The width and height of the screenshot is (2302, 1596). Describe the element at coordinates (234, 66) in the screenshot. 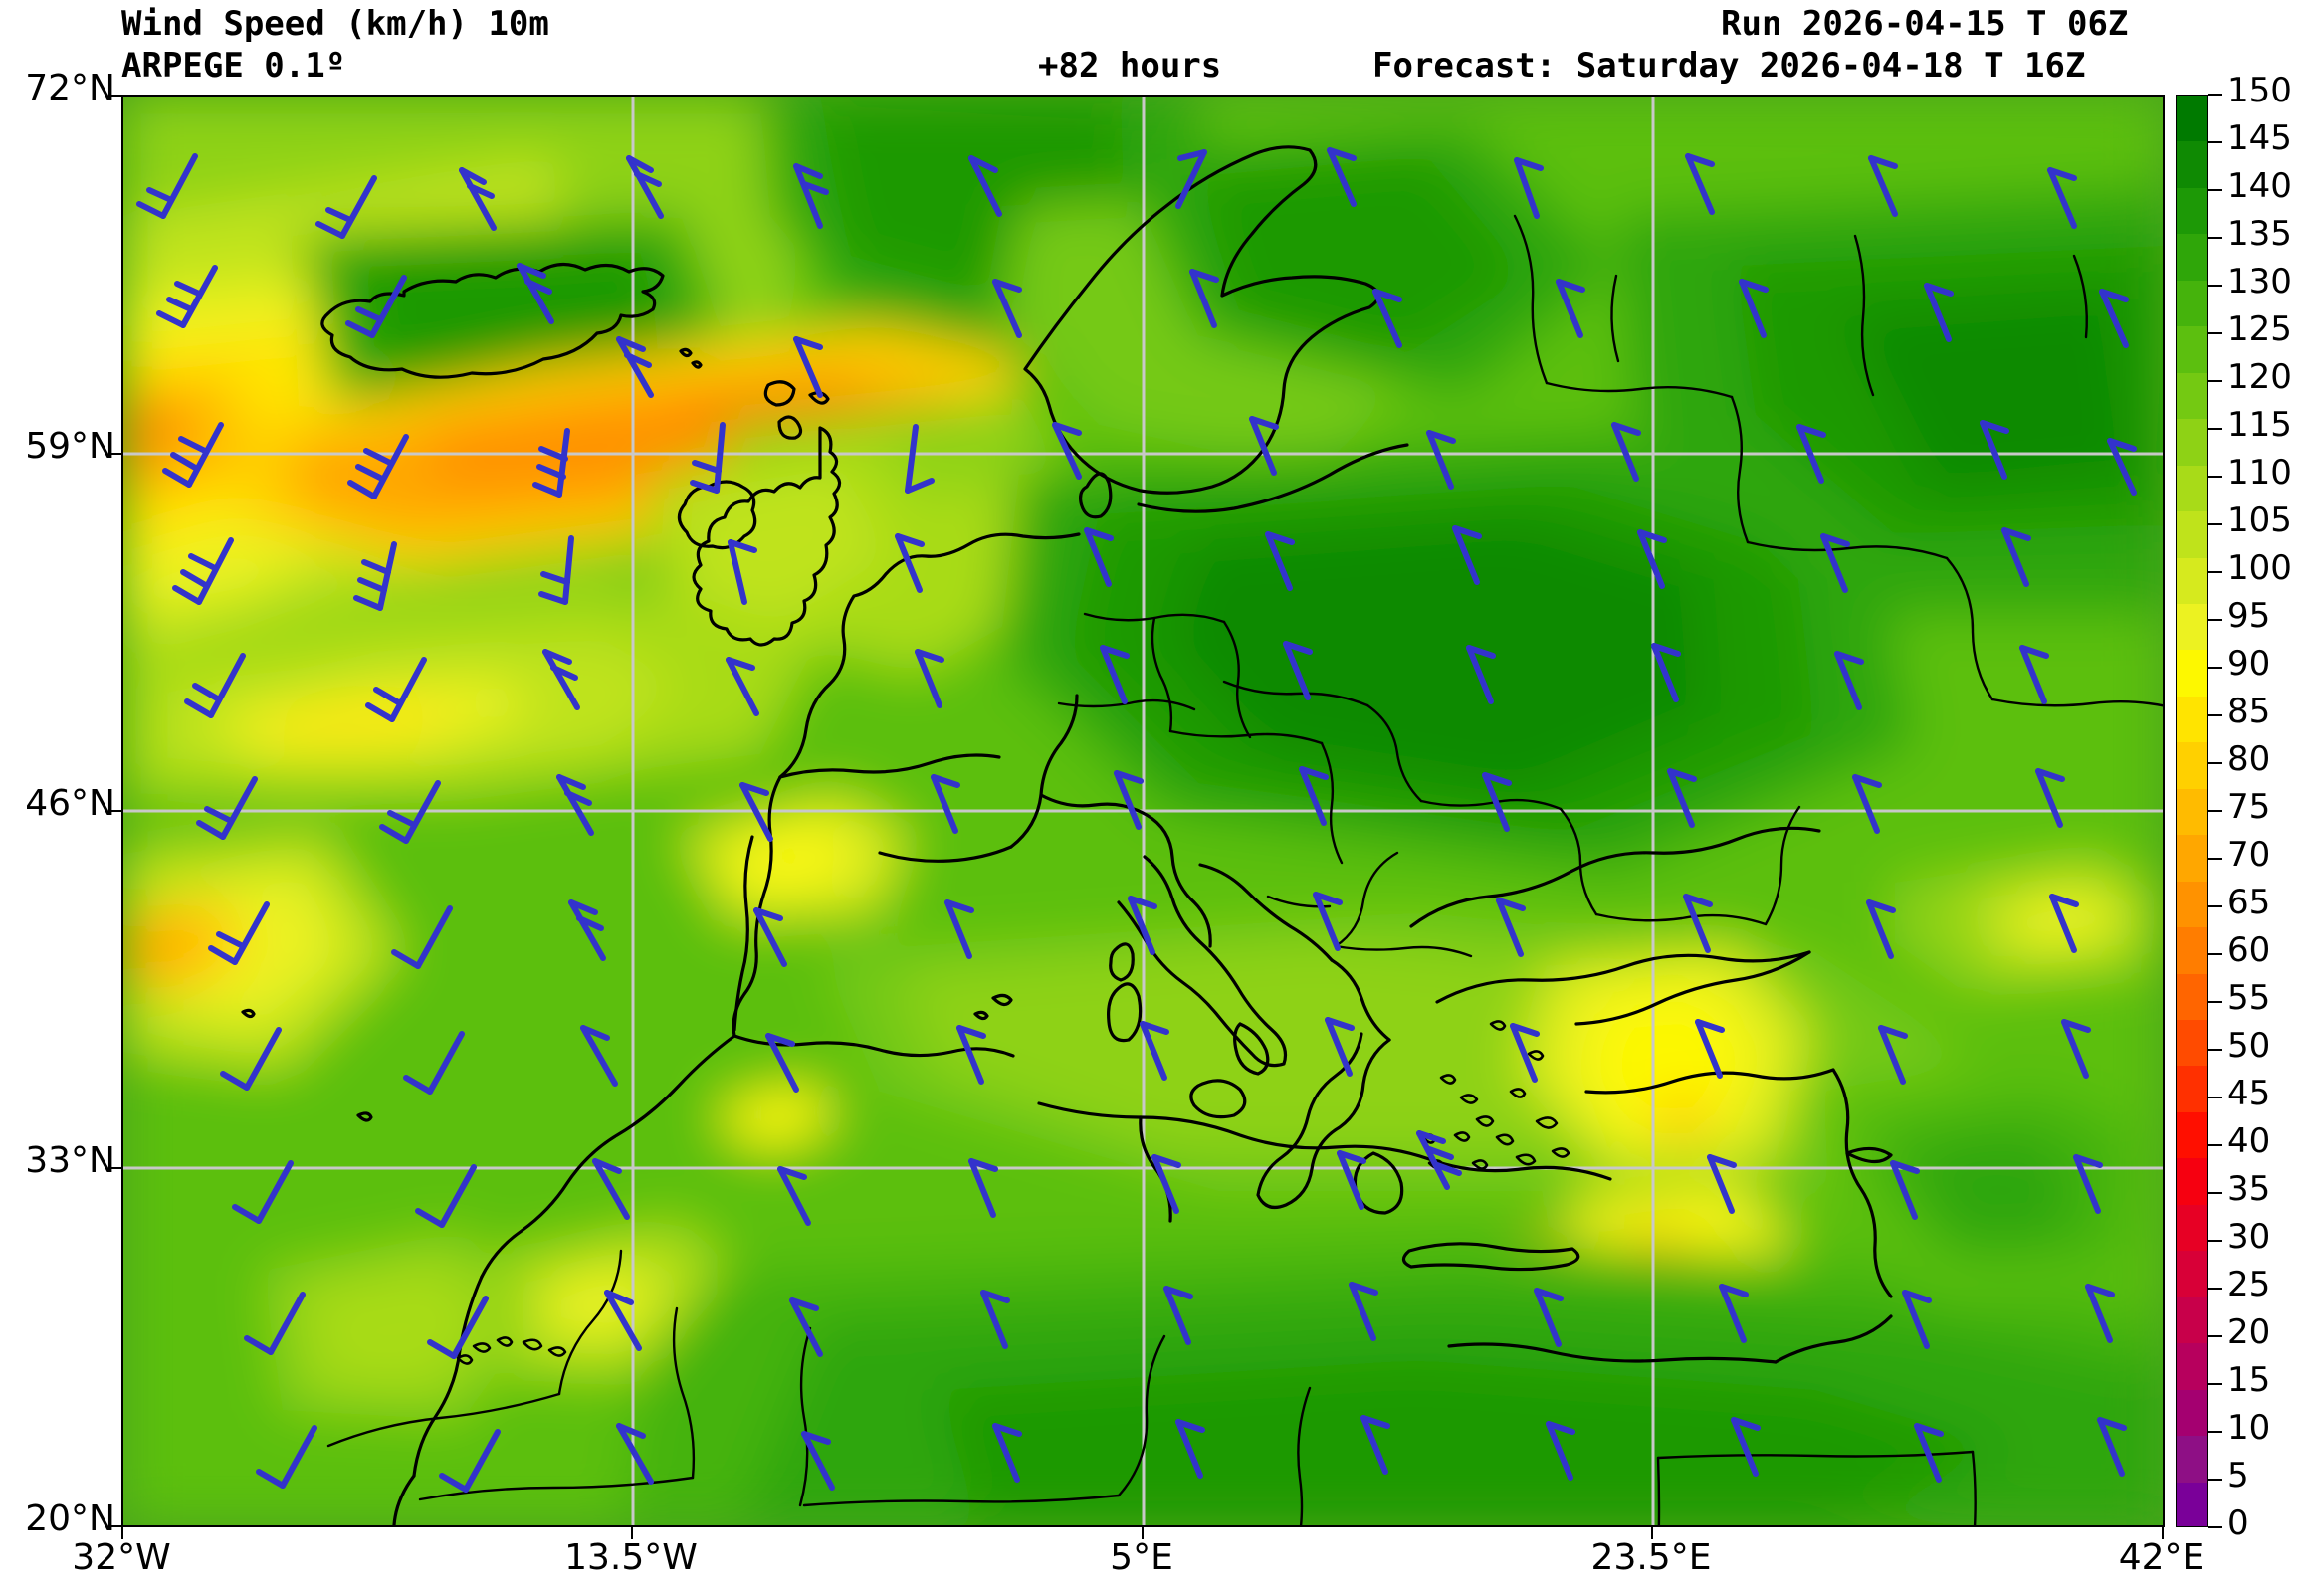

I see `model-label: ARPEGE 0.1º` at that location.